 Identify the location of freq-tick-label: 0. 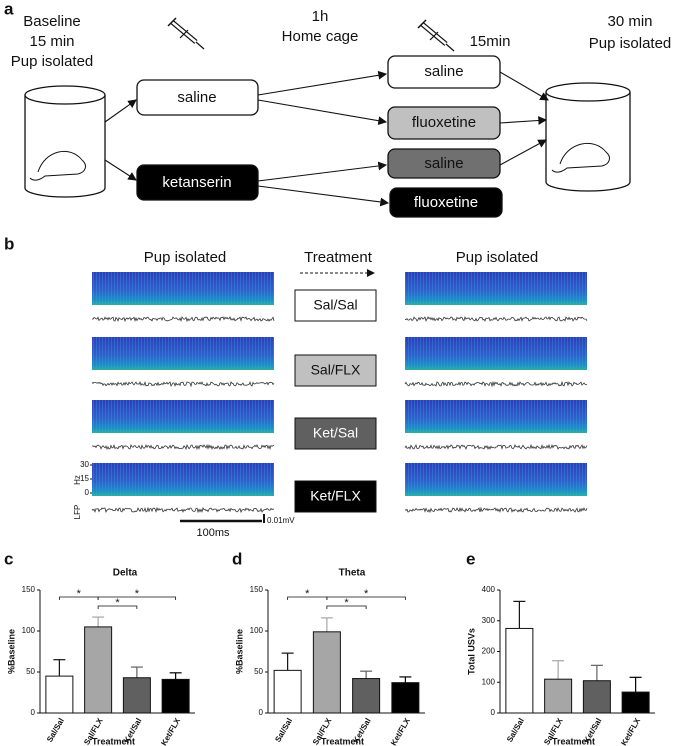
(87, 492).